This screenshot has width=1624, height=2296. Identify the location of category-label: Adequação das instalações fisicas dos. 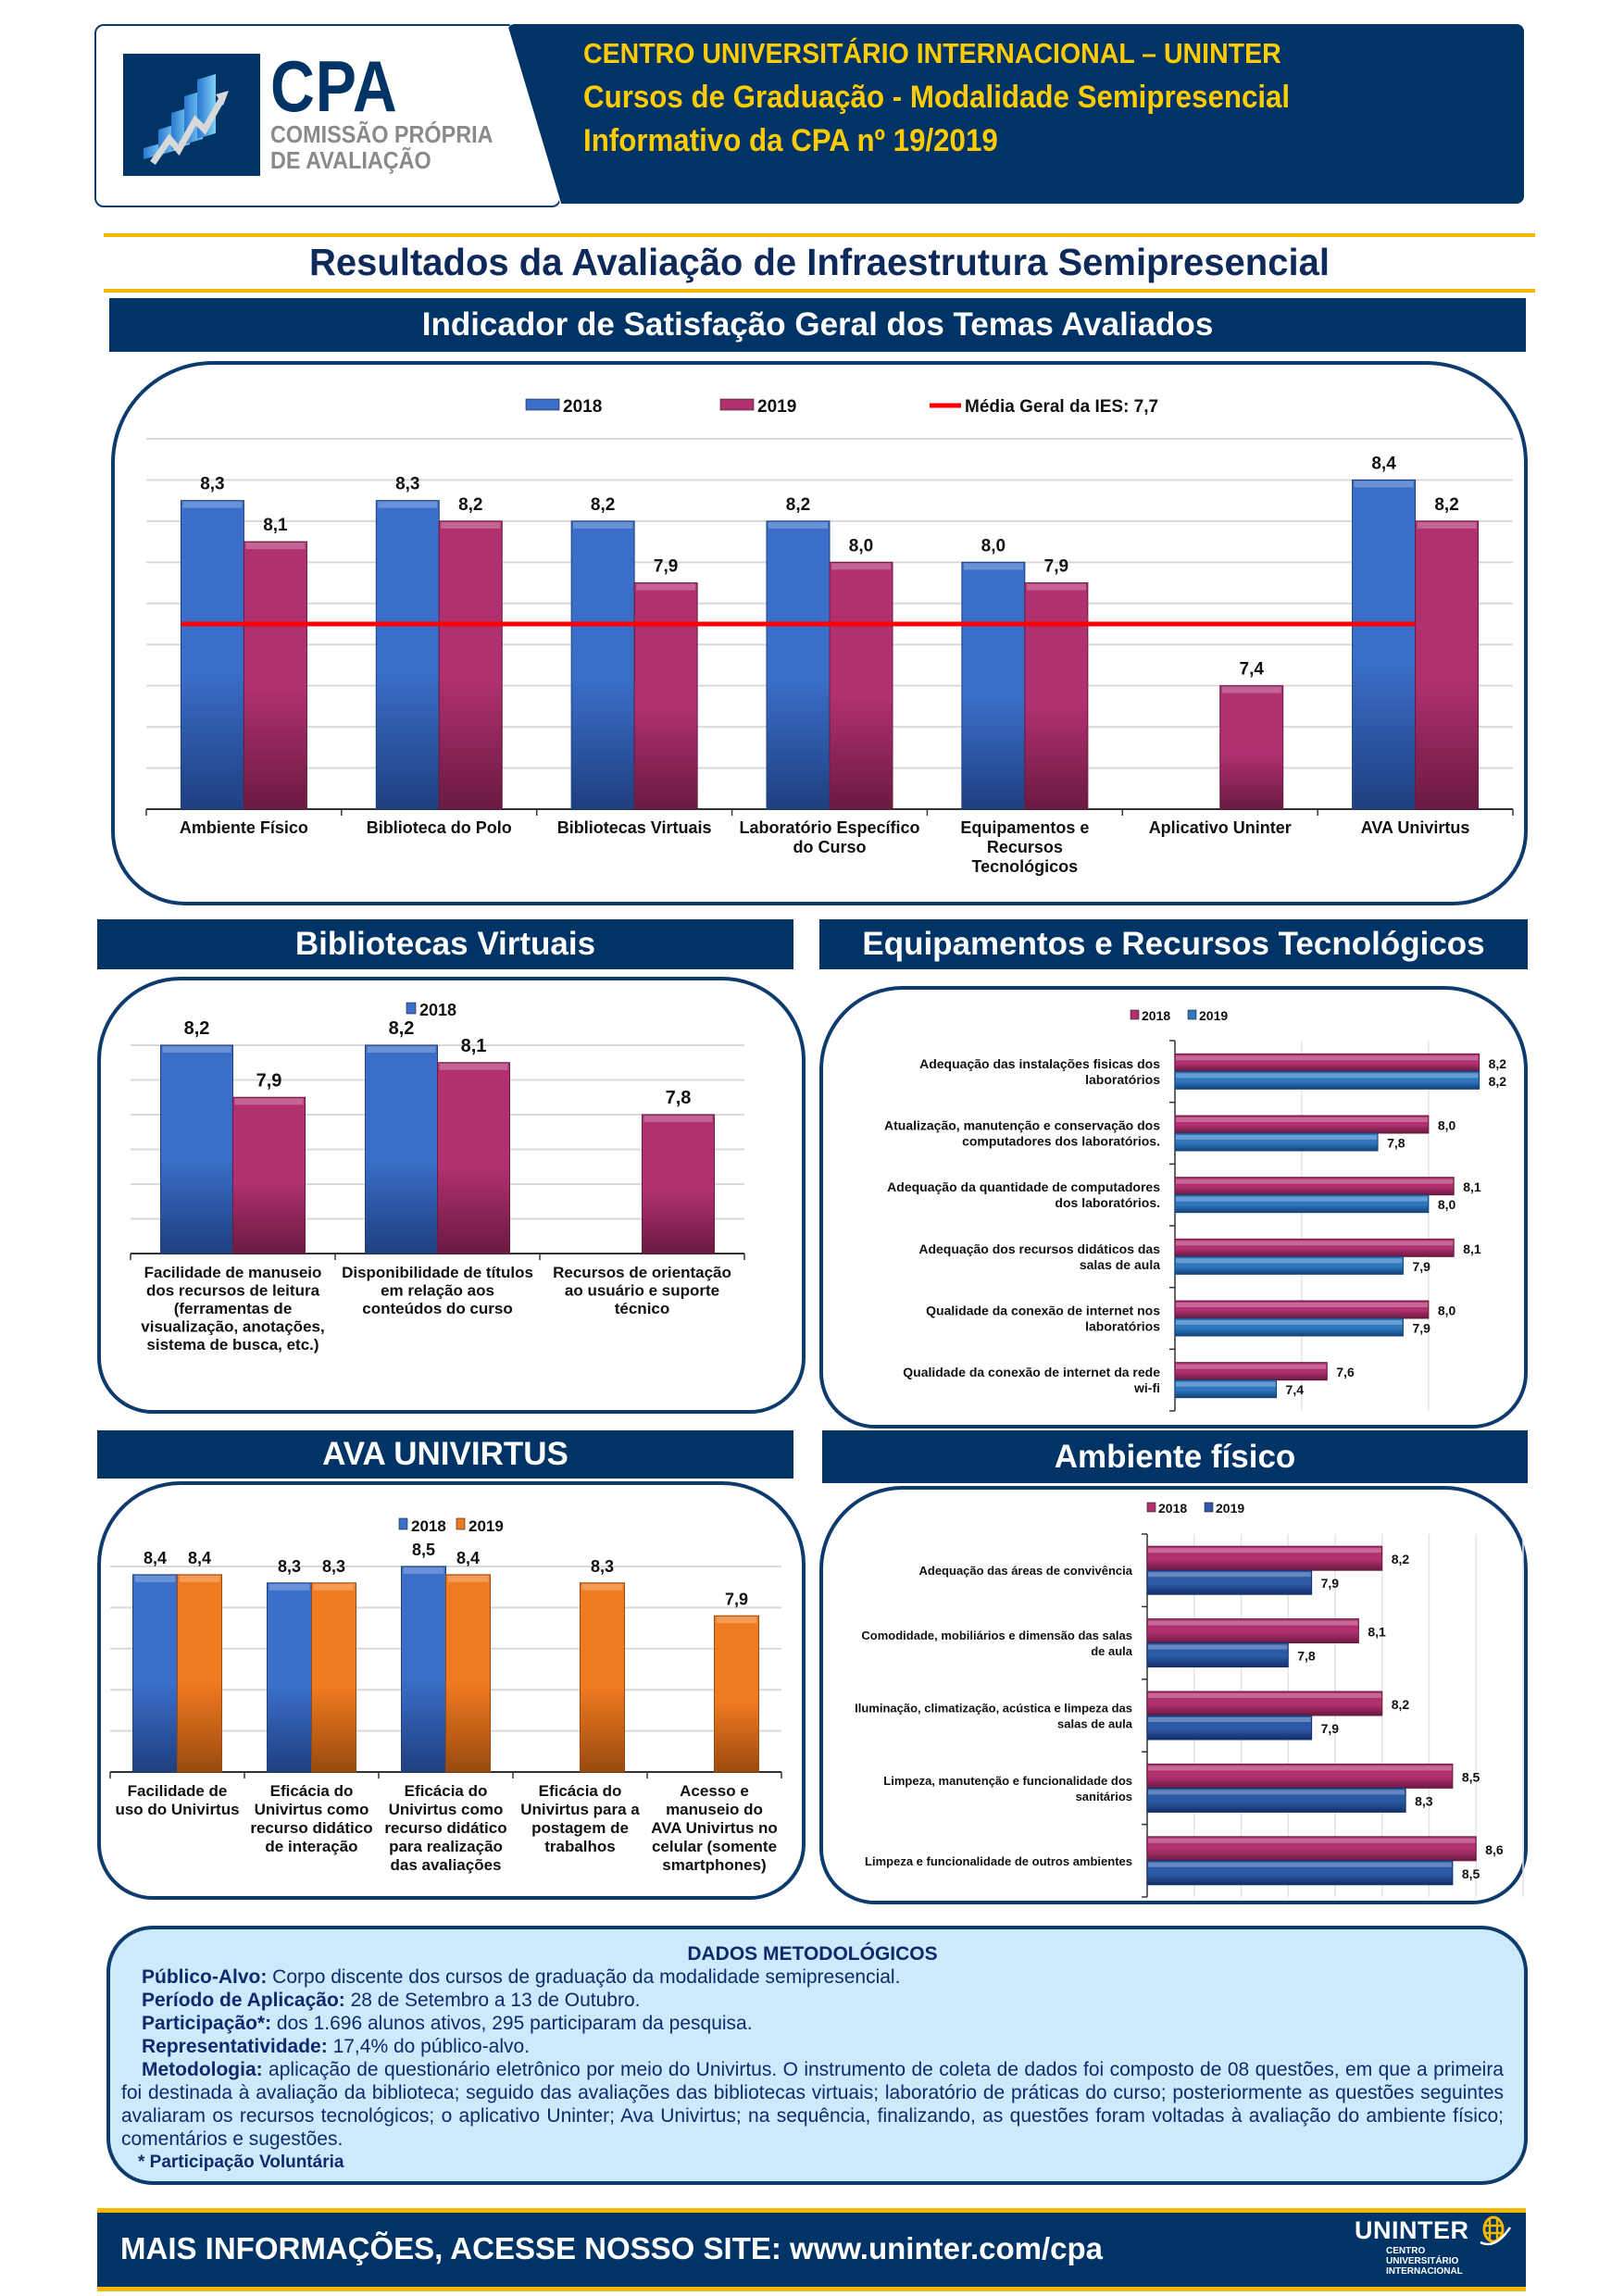
(1039, 1063).